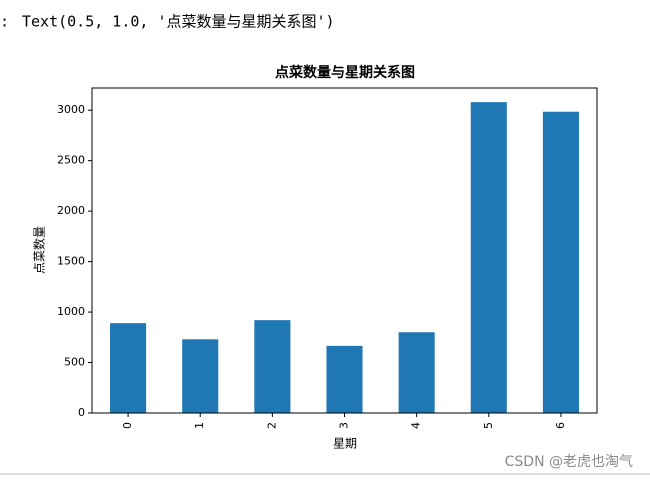 The image size is (650, 480). What do you see at coordinates (71, 210) in the screenshot?
I see `y-tick-label: 2000` at bounding box center [71, 210].